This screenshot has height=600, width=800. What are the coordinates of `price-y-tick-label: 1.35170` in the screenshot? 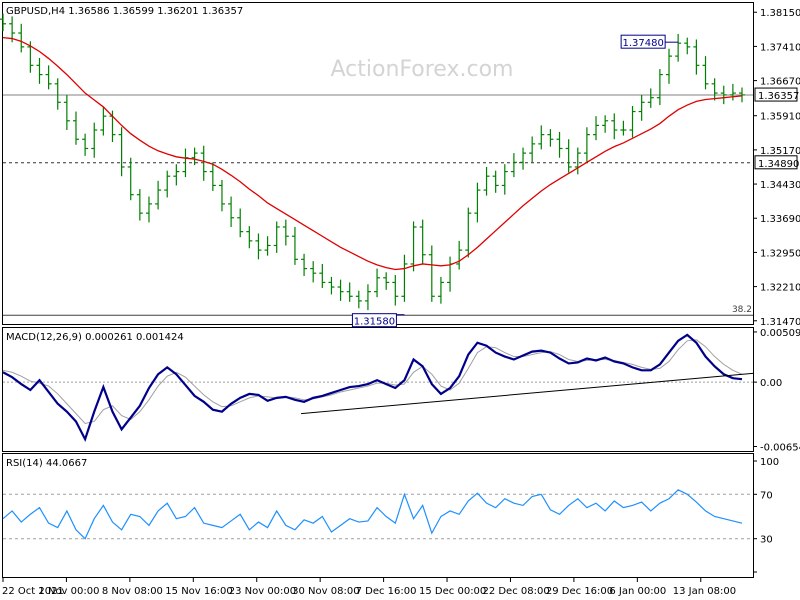 It's located at (780, 151).